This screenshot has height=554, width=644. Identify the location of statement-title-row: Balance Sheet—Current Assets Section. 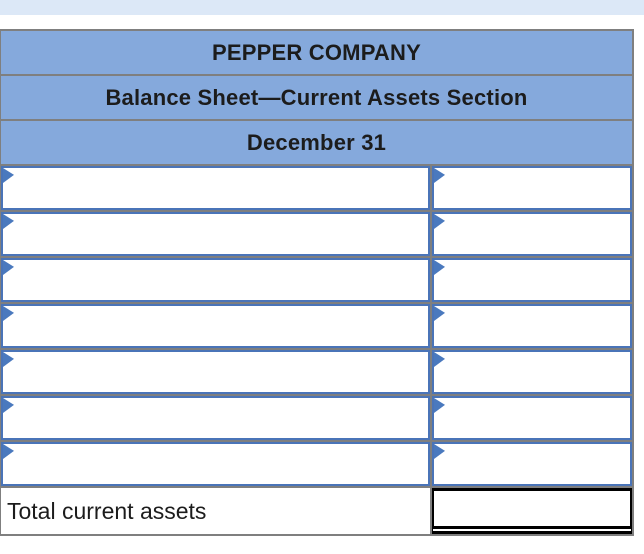
(316, 97).